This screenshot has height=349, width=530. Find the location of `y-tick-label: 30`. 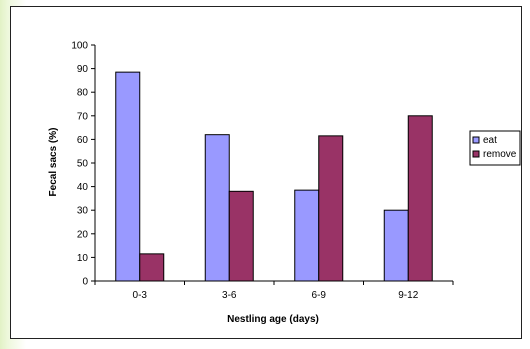

y-tick-label: 30 is located at coordinates (83, 211).